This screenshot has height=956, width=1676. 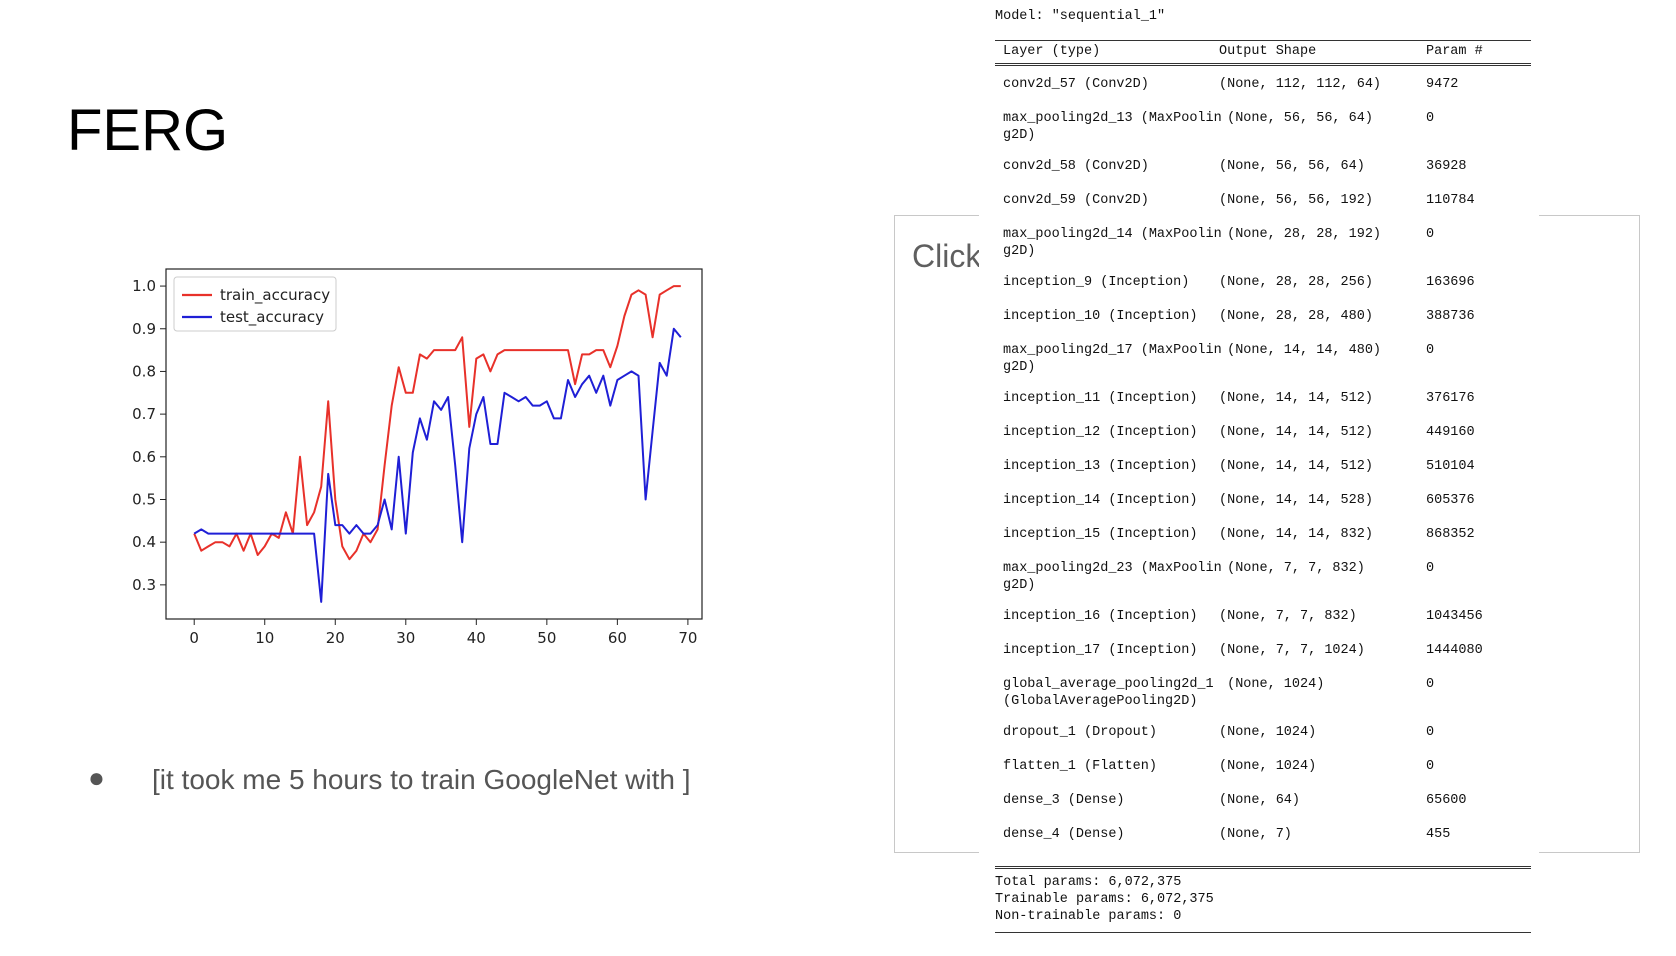 What do you see at coordinates (1076, 166) in the screenshot?
I see `layer-name: conv2d_58 (Conv2D)` at bounding box center [1076, 166].